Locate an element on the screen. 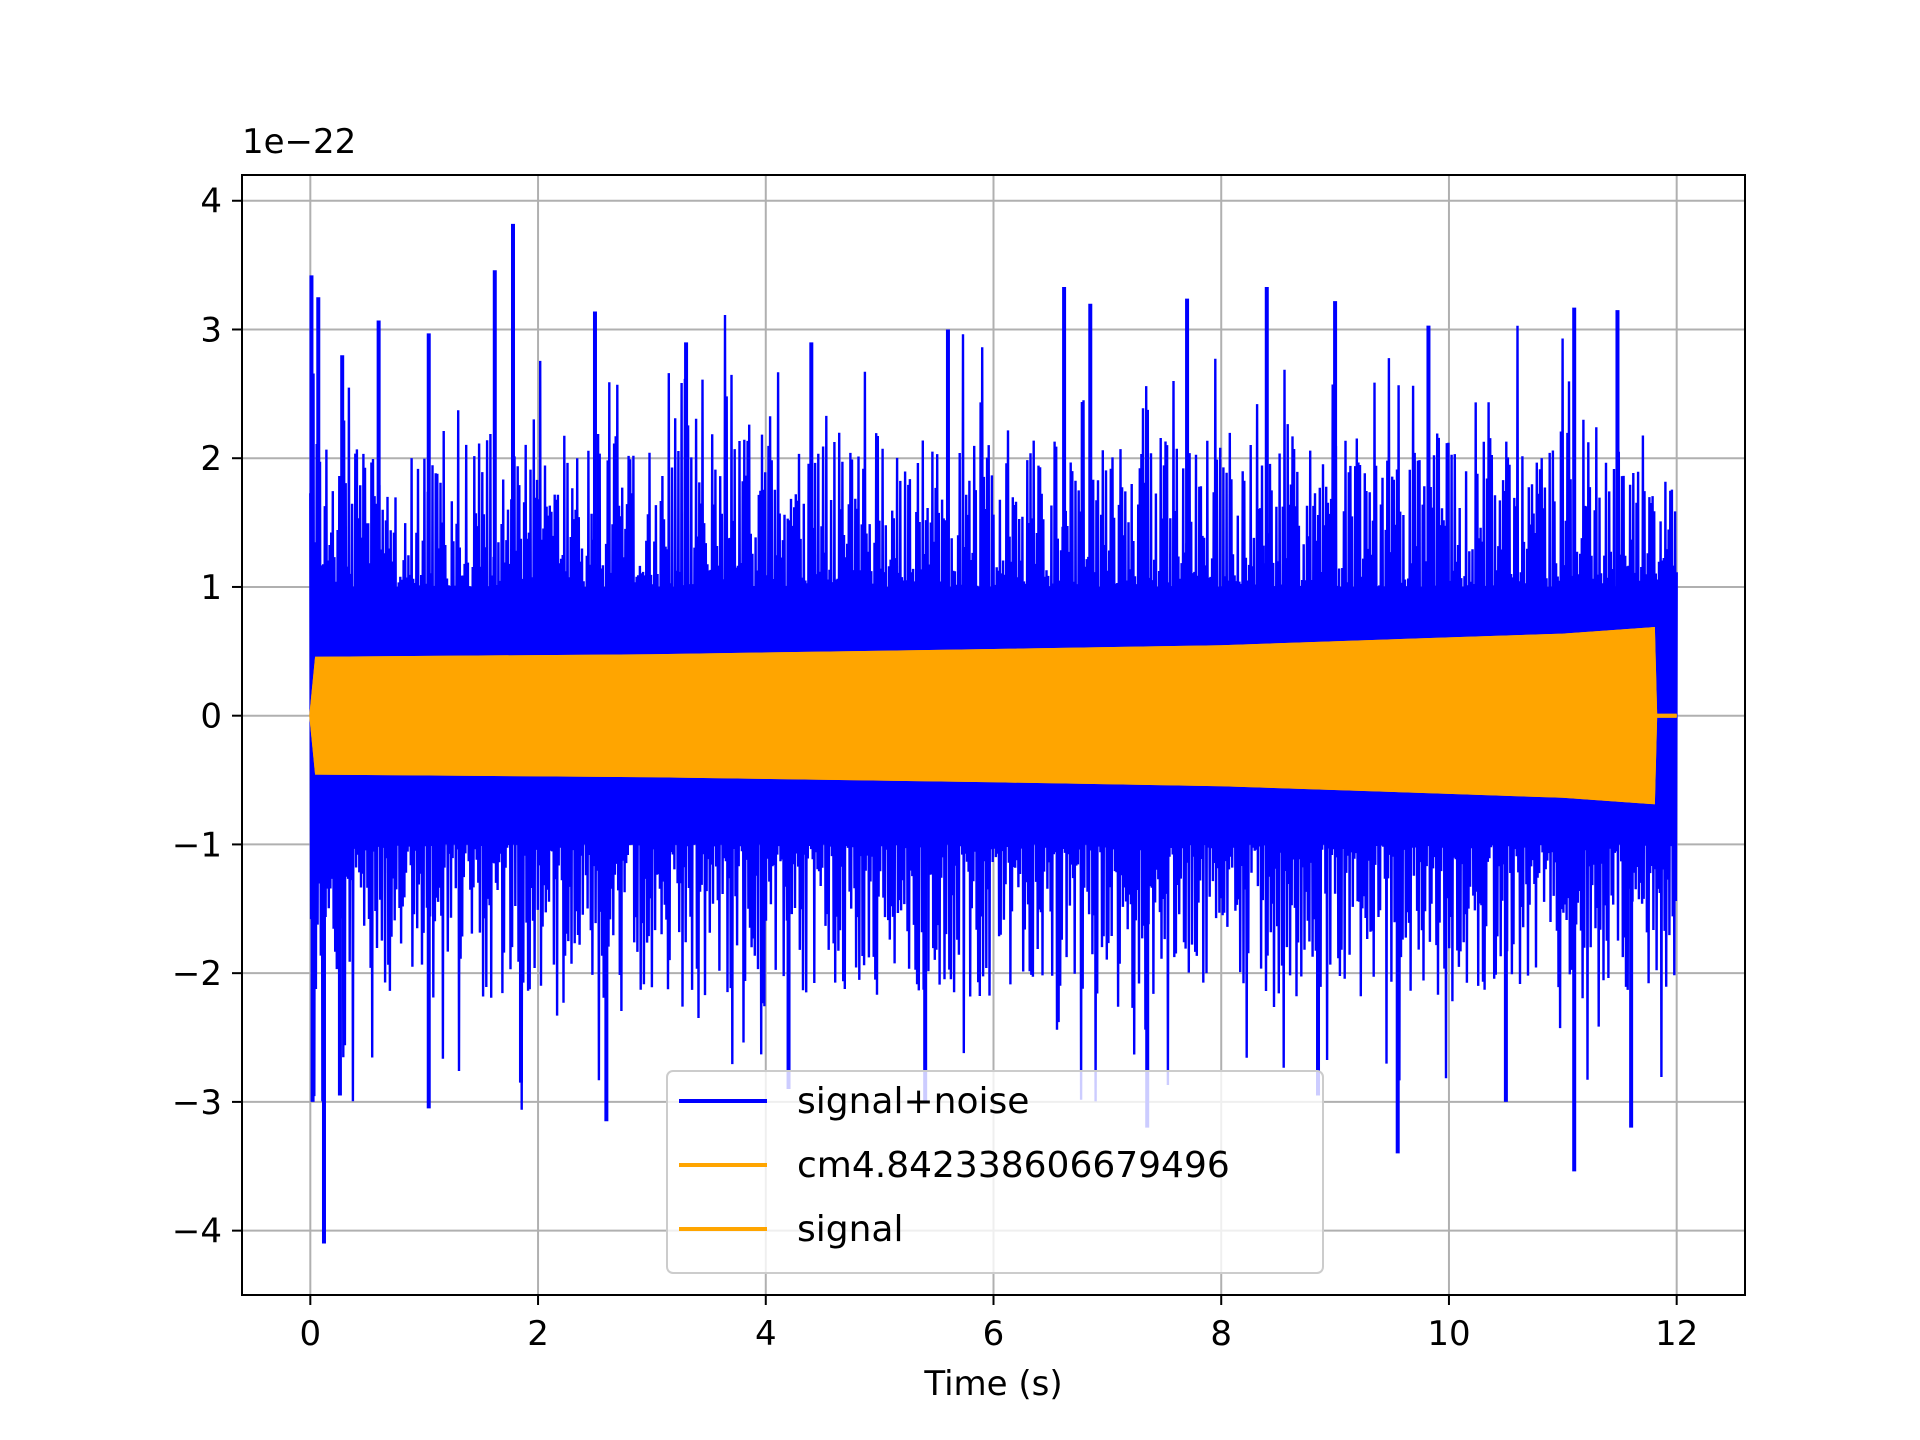 The height and width of the screenshot is (1440, 1920). y-tick-label: 4 is located at coordinates (211, 202).